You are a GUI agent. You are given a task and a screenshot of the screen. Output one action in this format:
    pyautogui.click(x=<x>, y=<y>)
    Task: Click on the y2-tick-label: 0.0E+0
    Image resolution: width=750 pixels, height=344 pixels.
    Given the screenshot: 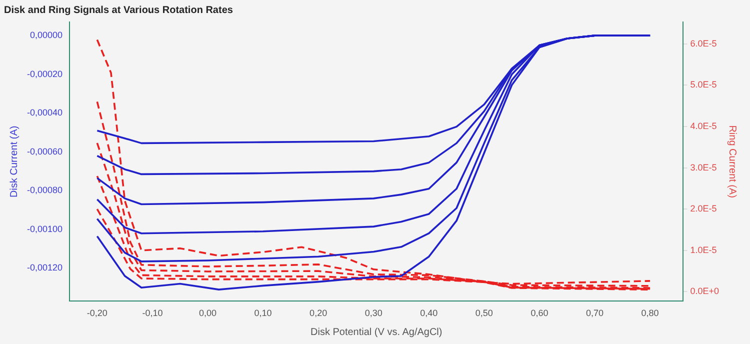 What is the action you would take?
    pyautogui.click(x=705, y=291)
    